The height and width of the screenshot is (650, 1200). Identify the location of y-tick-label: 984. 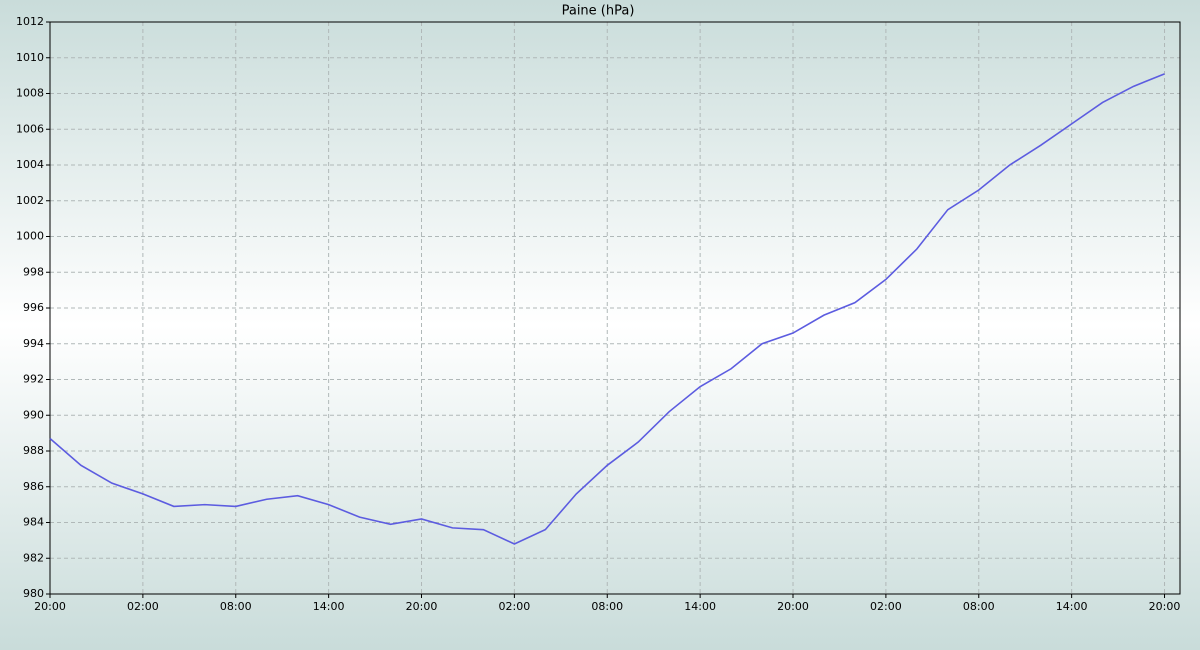
(33, 522).